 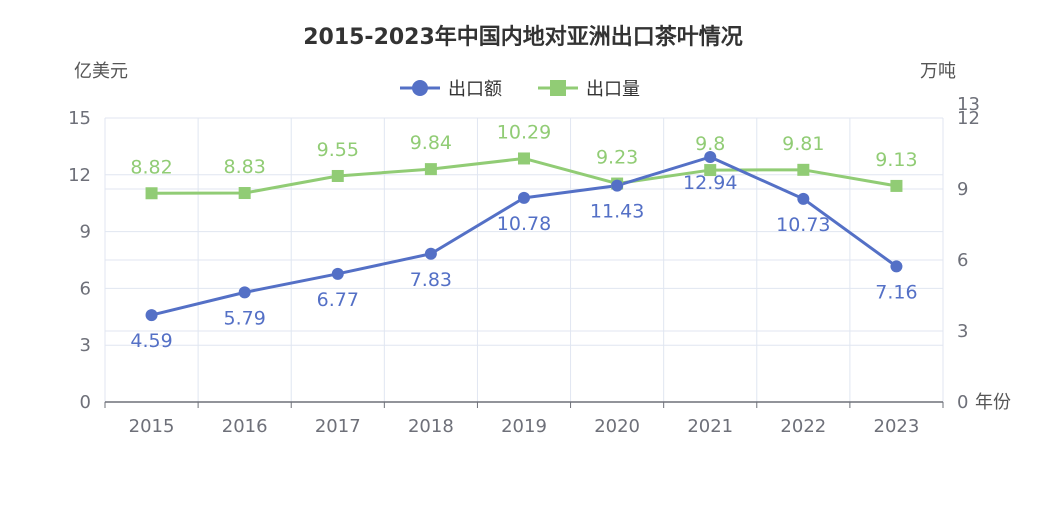 I want to click on y-right-tick-label: 12, so click(x=968, y=118).